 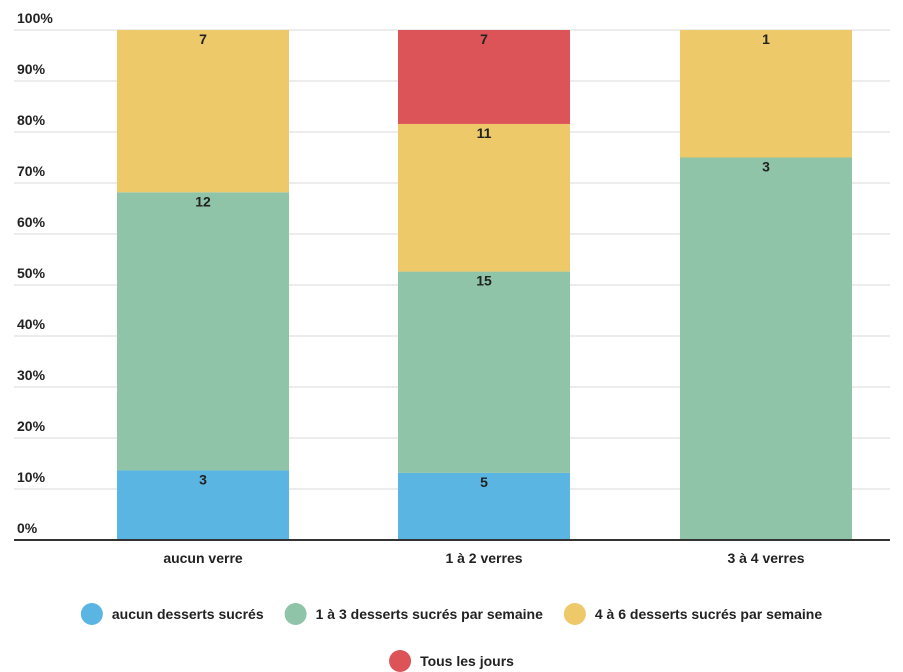 What do you see at coordinates (27, 528) in the screenshot?
I see `y-tick-label: 0%` at bounding box center [27, 528].